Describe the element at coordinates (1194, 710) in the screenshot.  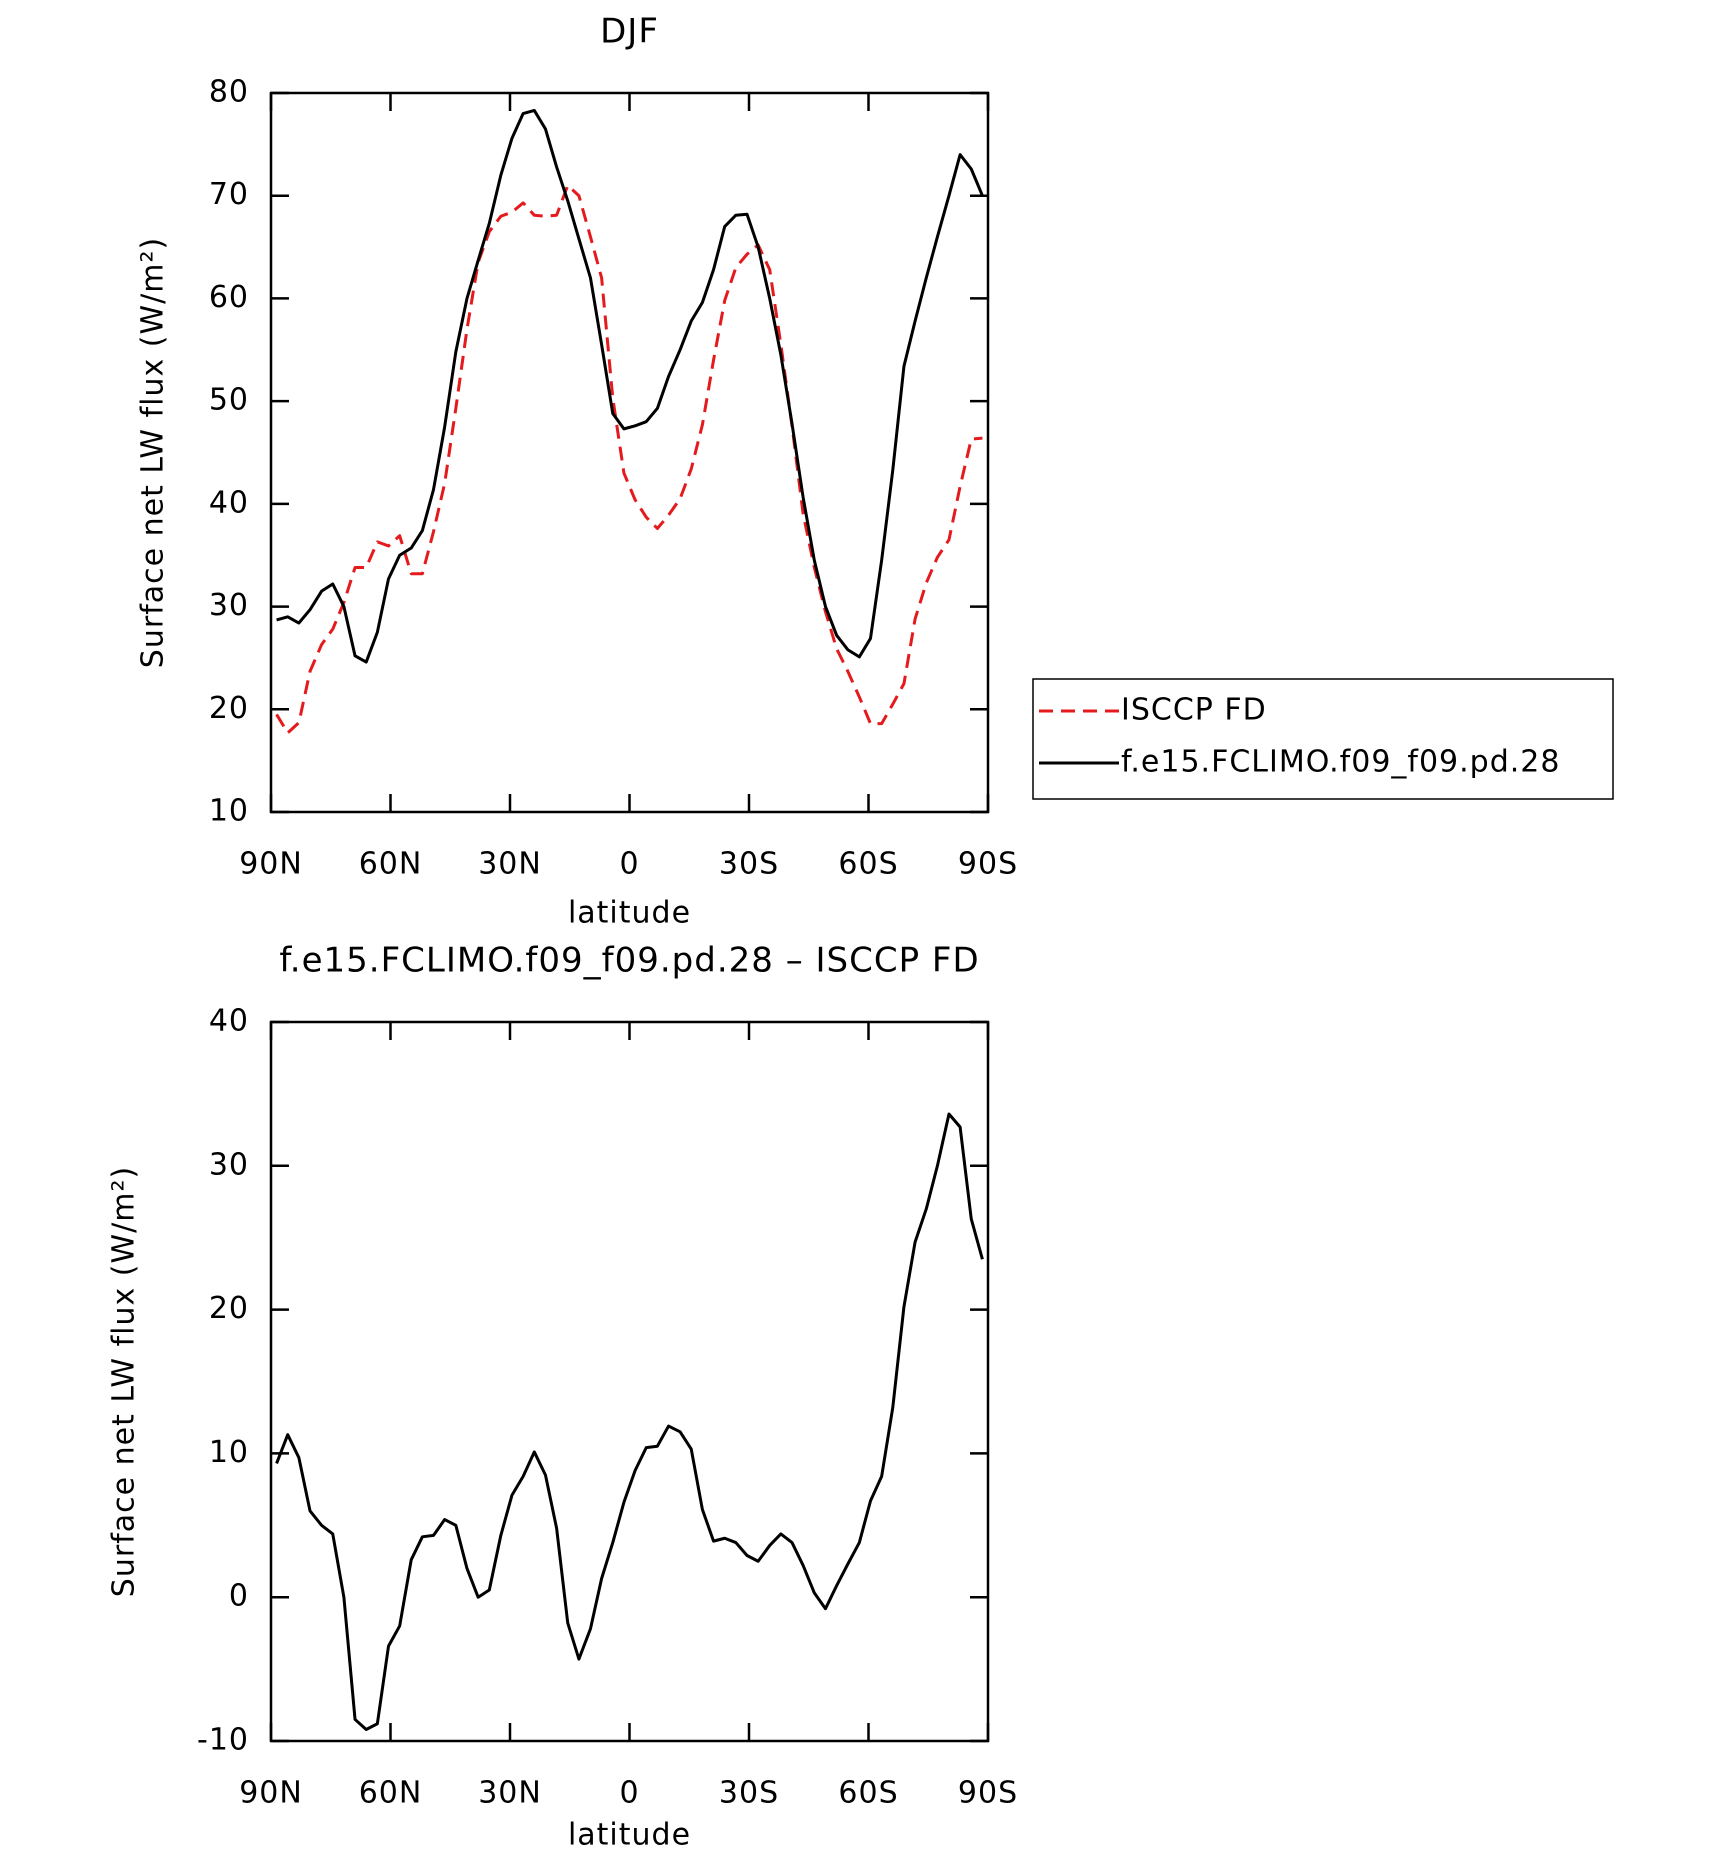
I see `legend-label: ISCCP FD` at that location.